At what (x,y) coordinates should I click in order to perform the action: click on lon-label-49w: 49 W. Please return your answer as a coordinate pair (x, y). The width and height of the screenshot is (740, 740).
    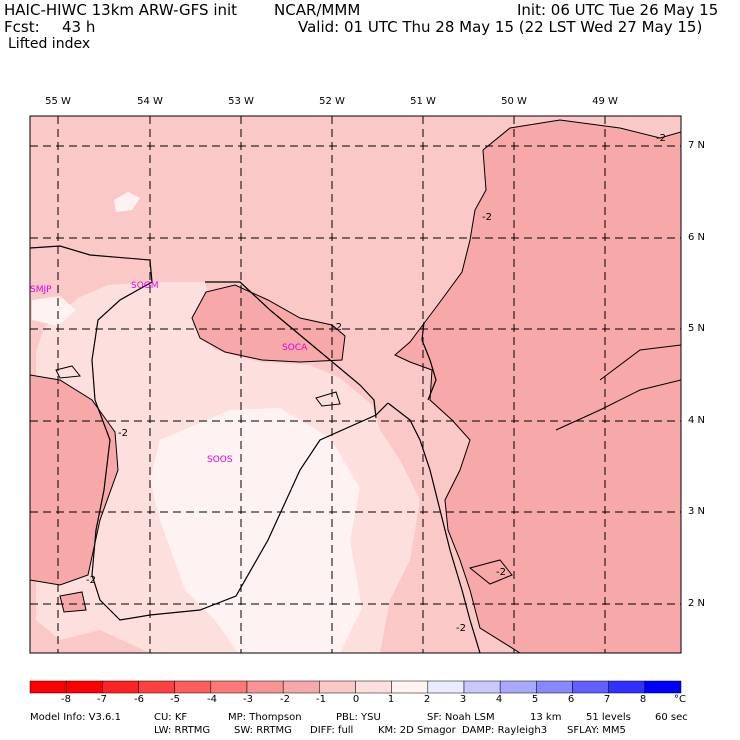
    Looking at the image, I should click on (605, 101).